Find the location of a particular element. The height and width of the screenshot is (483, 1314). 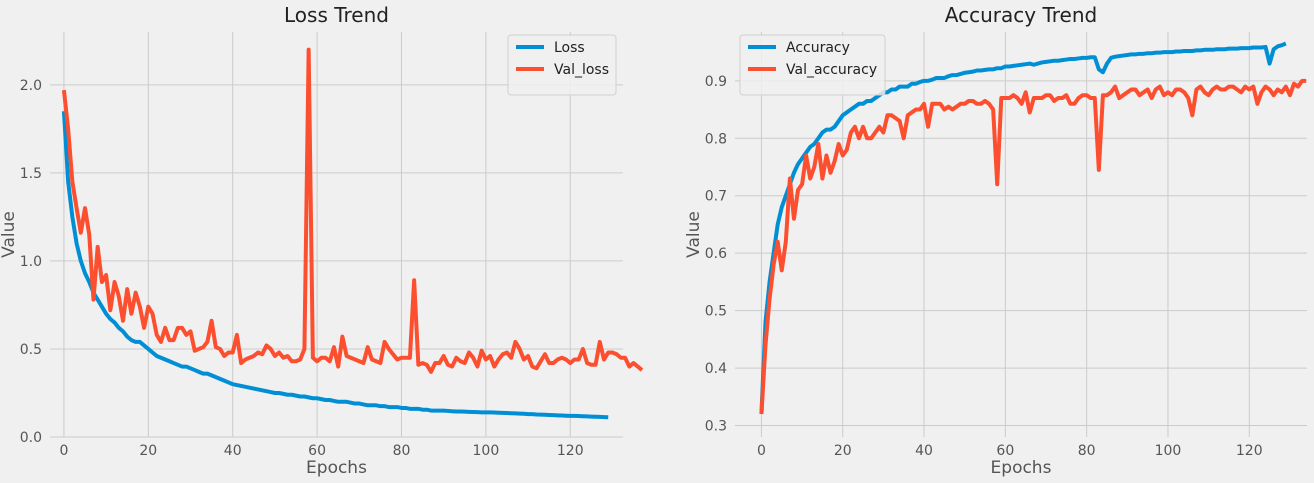

y-tick-label: 0.8 is located at coordinates (716, 139).